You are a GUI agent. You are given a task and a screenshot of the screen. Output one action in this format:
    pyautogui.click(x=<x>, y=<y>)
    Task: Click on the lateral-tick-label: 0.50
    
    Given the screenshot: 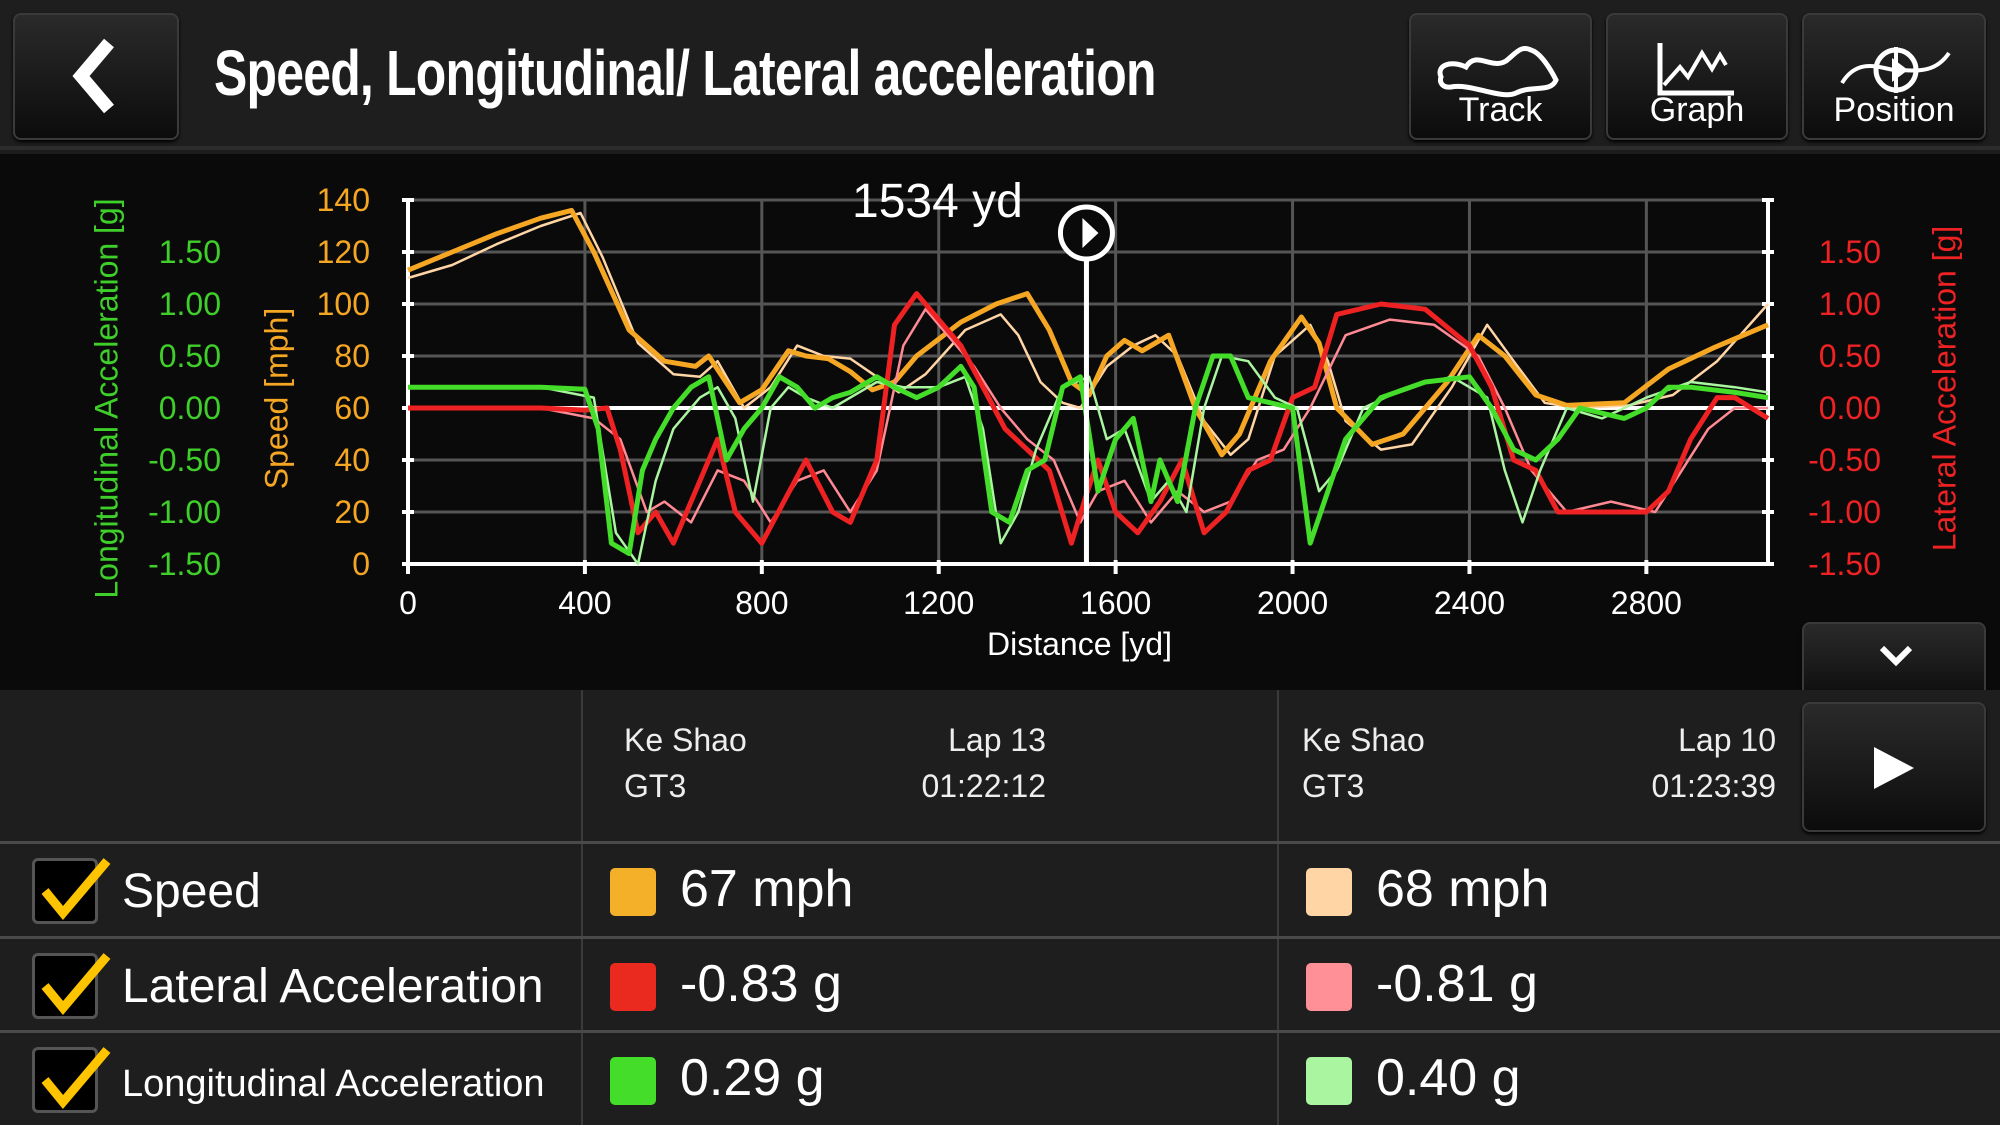 What is the action you would take?
    pyautogui.click(x=1850, y=356)
    